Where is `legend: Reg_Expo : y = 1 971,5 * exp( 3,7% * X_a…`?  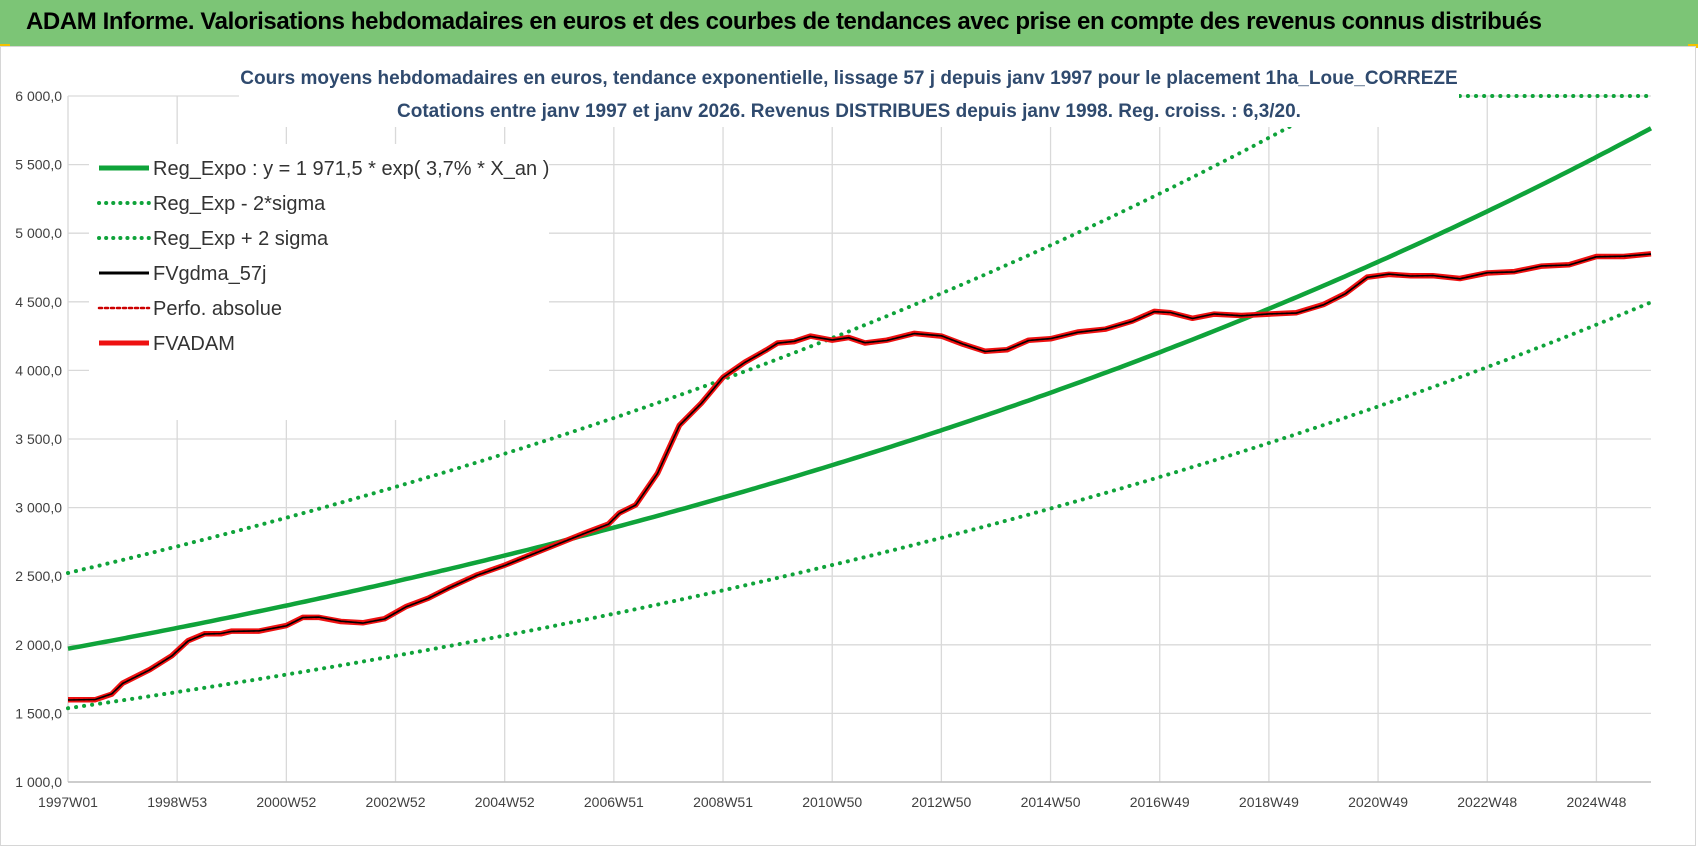
legend: Reg_Expo : y = 1 971,5 * exp( 3,7% * X_a… is located at coordinates (319, 282).